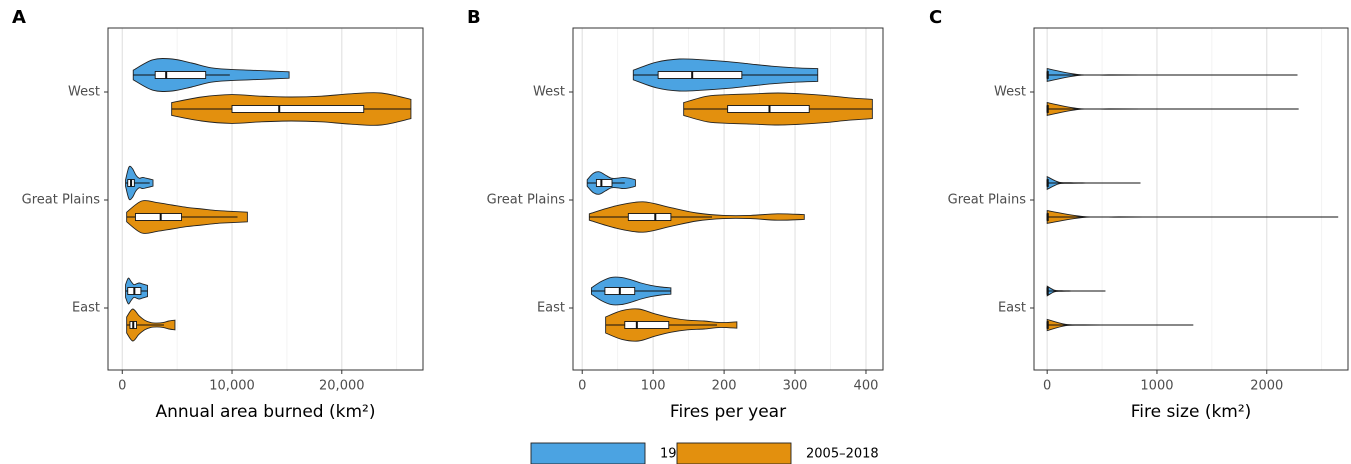 The height and width of the screenshot is (464, 1351). What do you see at coordinates (724, 386) in the screenshot?
I see `x-tick-label: 200` at bounding box center [724, 386].